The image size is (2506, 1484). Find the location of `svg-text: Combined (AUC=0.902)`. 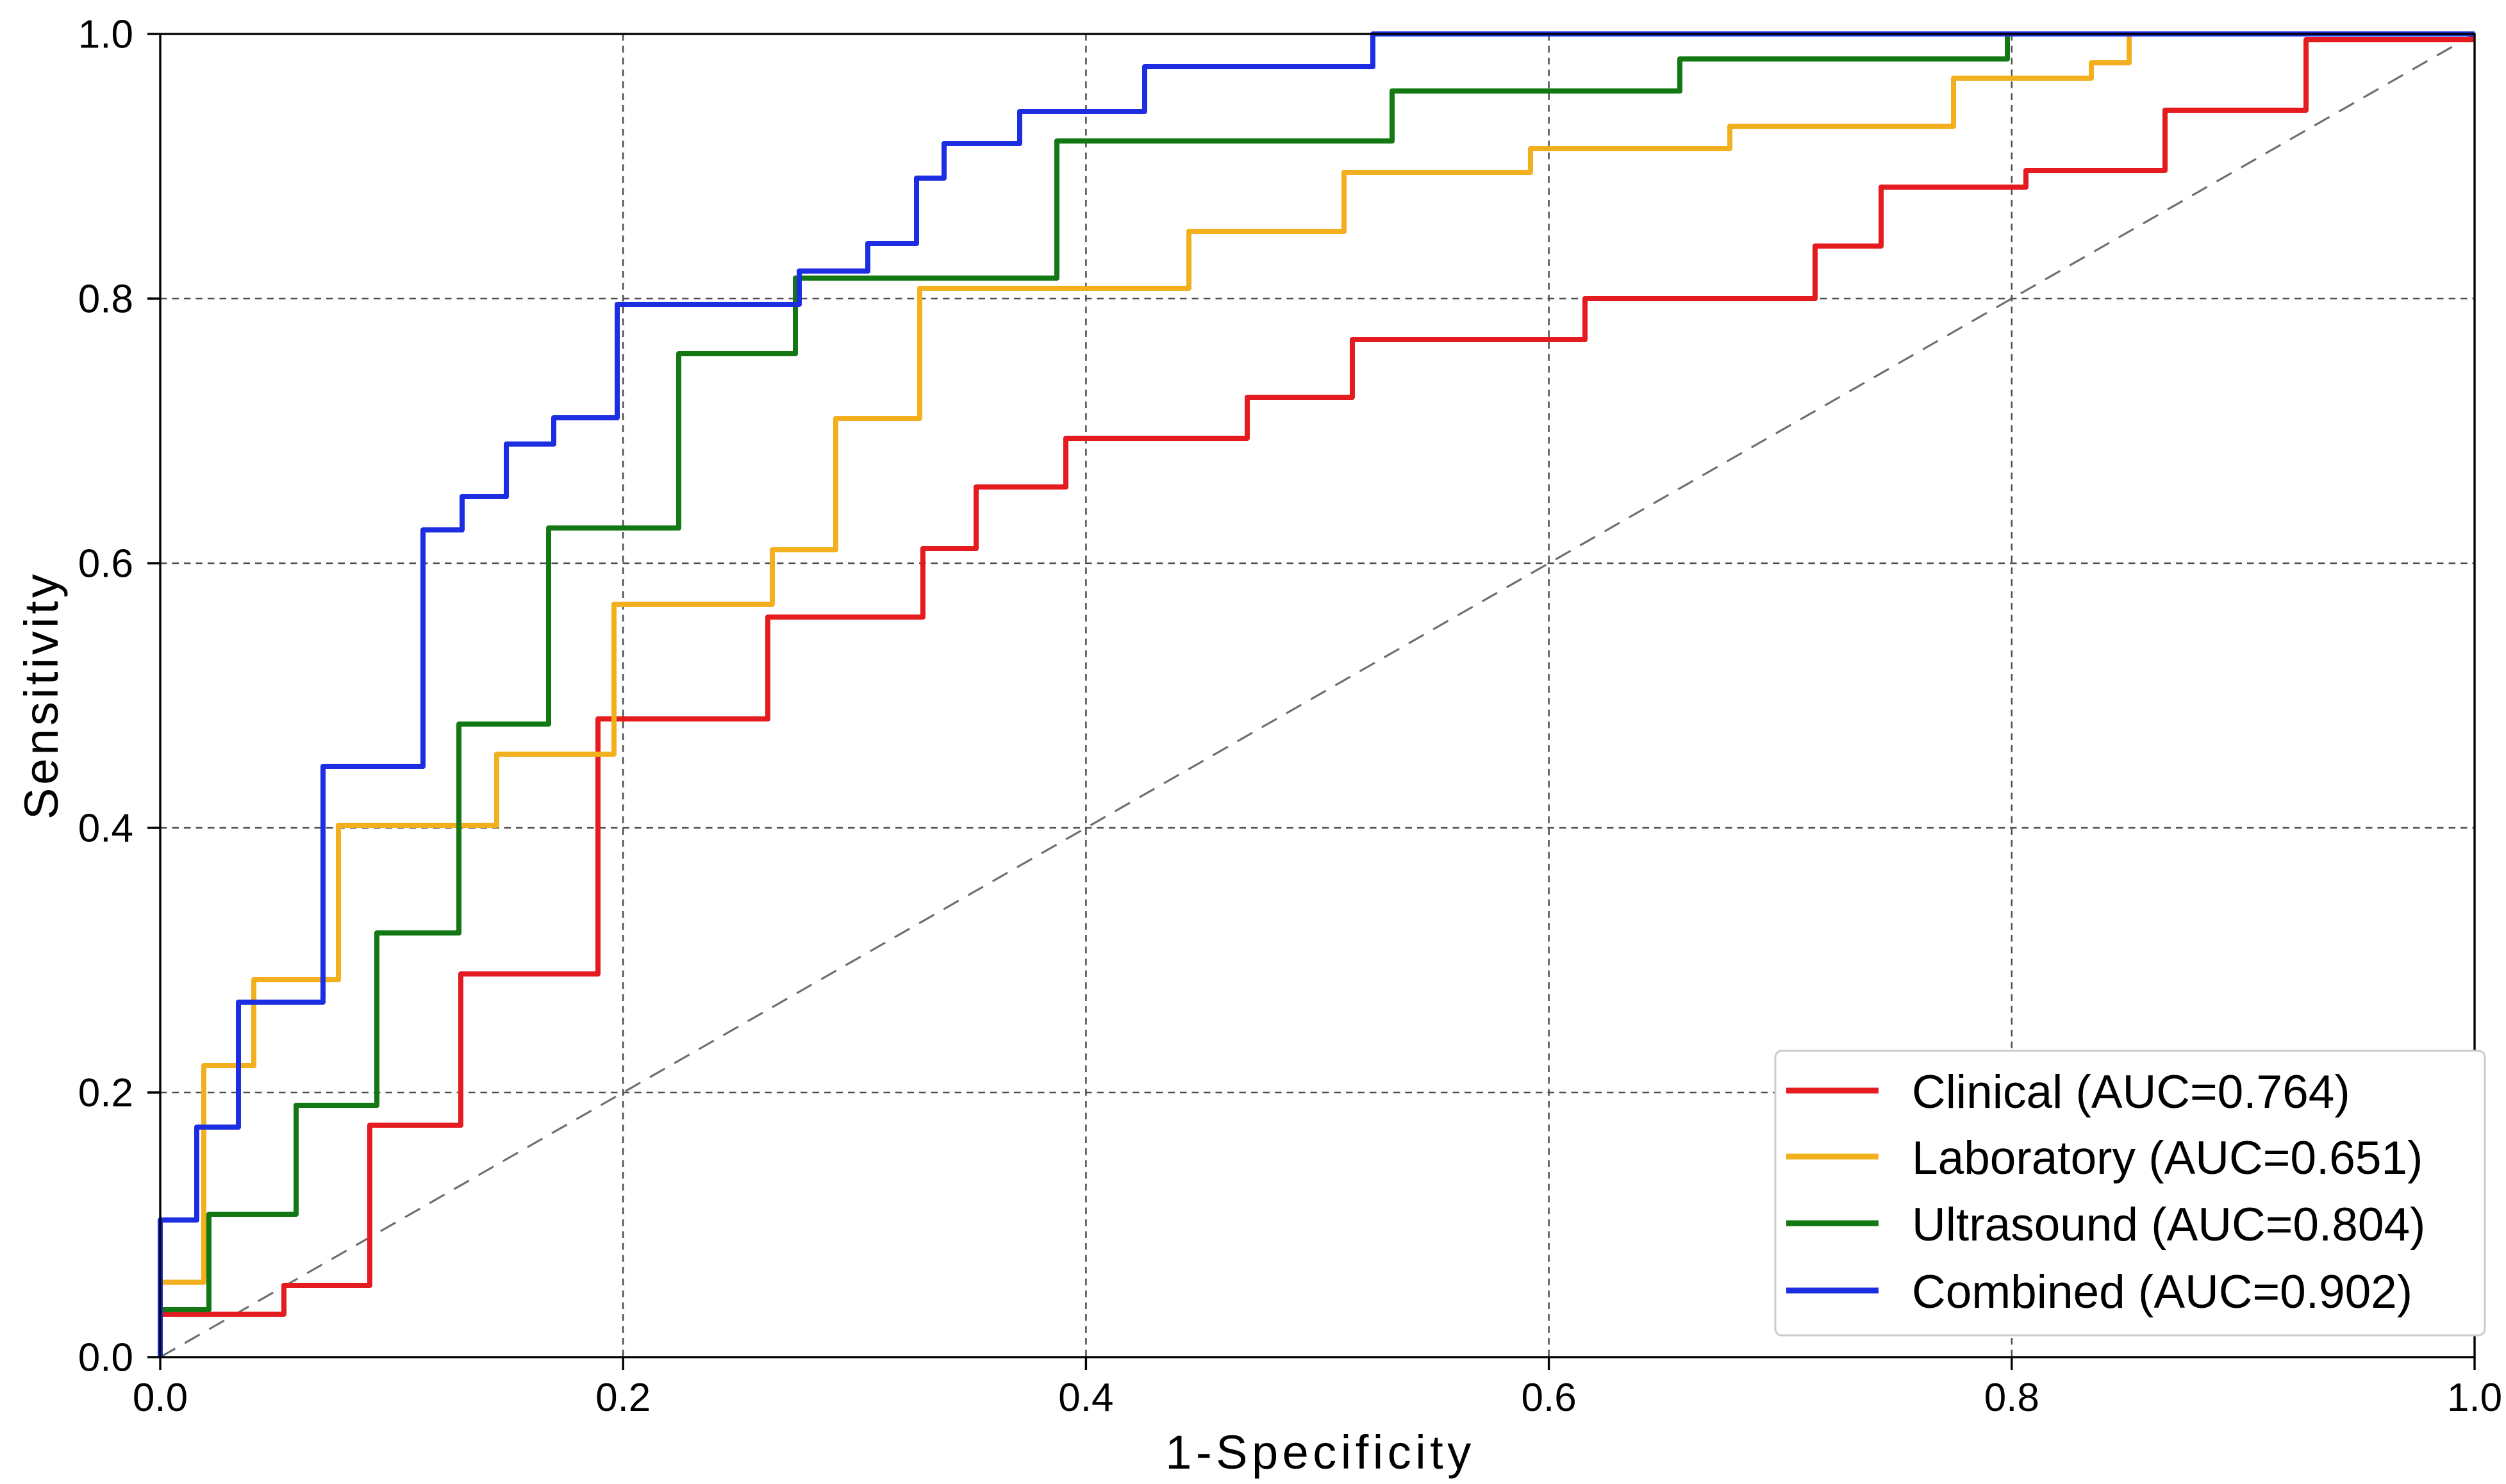

svg-text: Combined (AUC=0.902) is located at coordinates (2162, 1292).